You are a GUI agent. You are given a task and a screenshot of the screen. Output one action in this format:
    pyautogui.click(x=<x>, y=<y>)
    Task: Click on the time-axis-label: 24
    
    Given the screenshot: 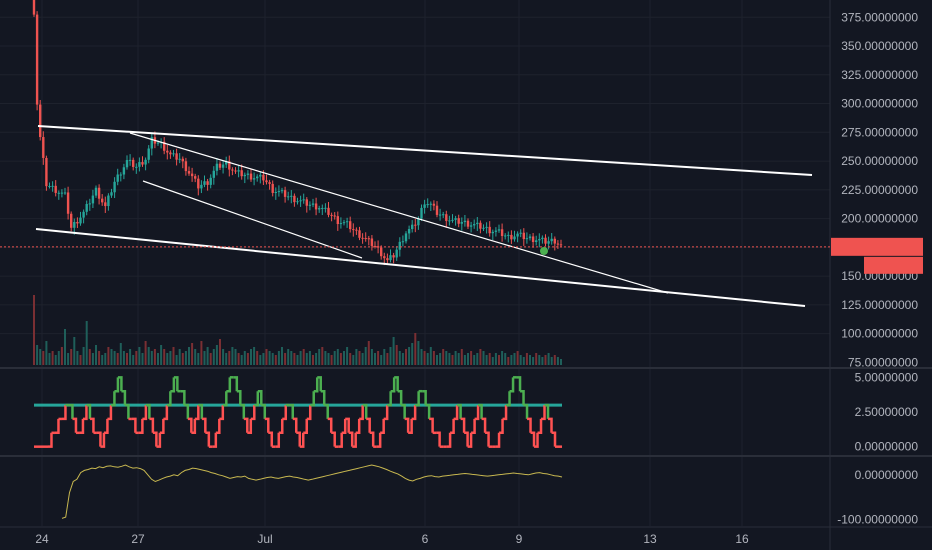 What is the action you would take?
    pyautogui.click(x=42, y=539)
    